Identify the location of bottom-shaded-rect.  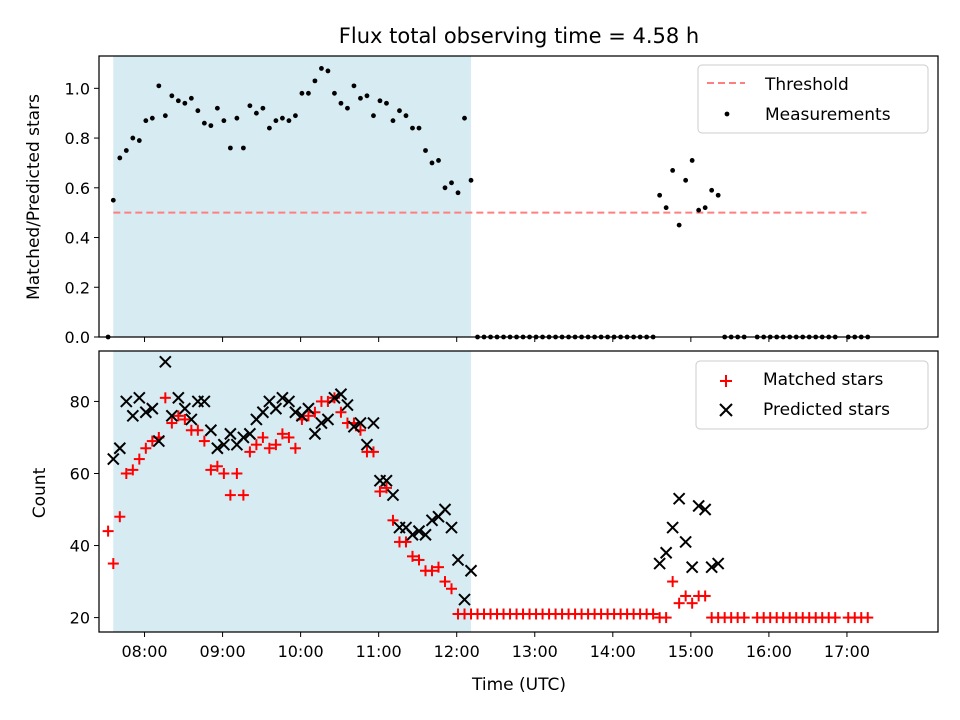
(292, 491).